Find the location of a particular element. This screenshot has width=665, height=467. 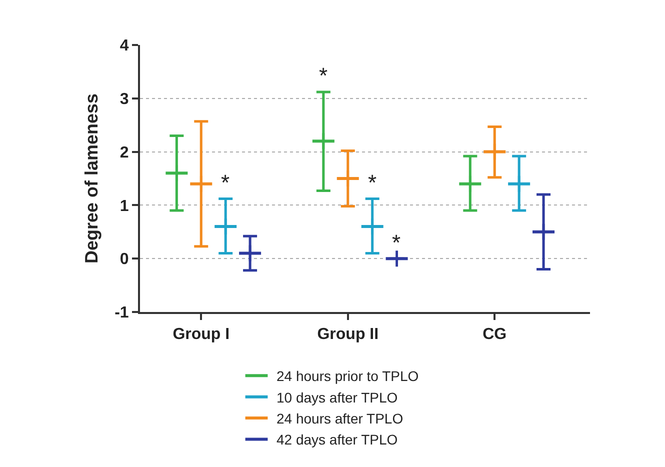

y-tick-label: 0 is located at coordinates (124, 259).